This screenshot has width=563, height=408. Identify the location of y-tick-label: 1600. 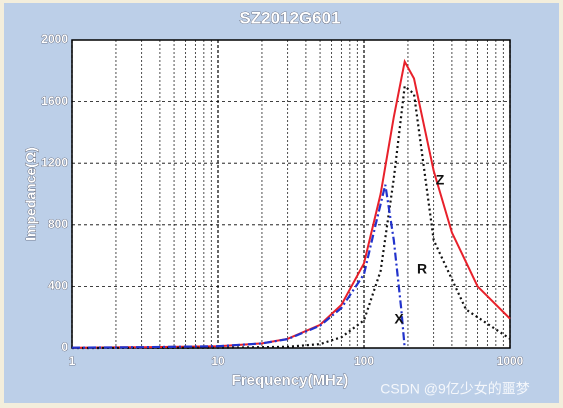
(54, 101).